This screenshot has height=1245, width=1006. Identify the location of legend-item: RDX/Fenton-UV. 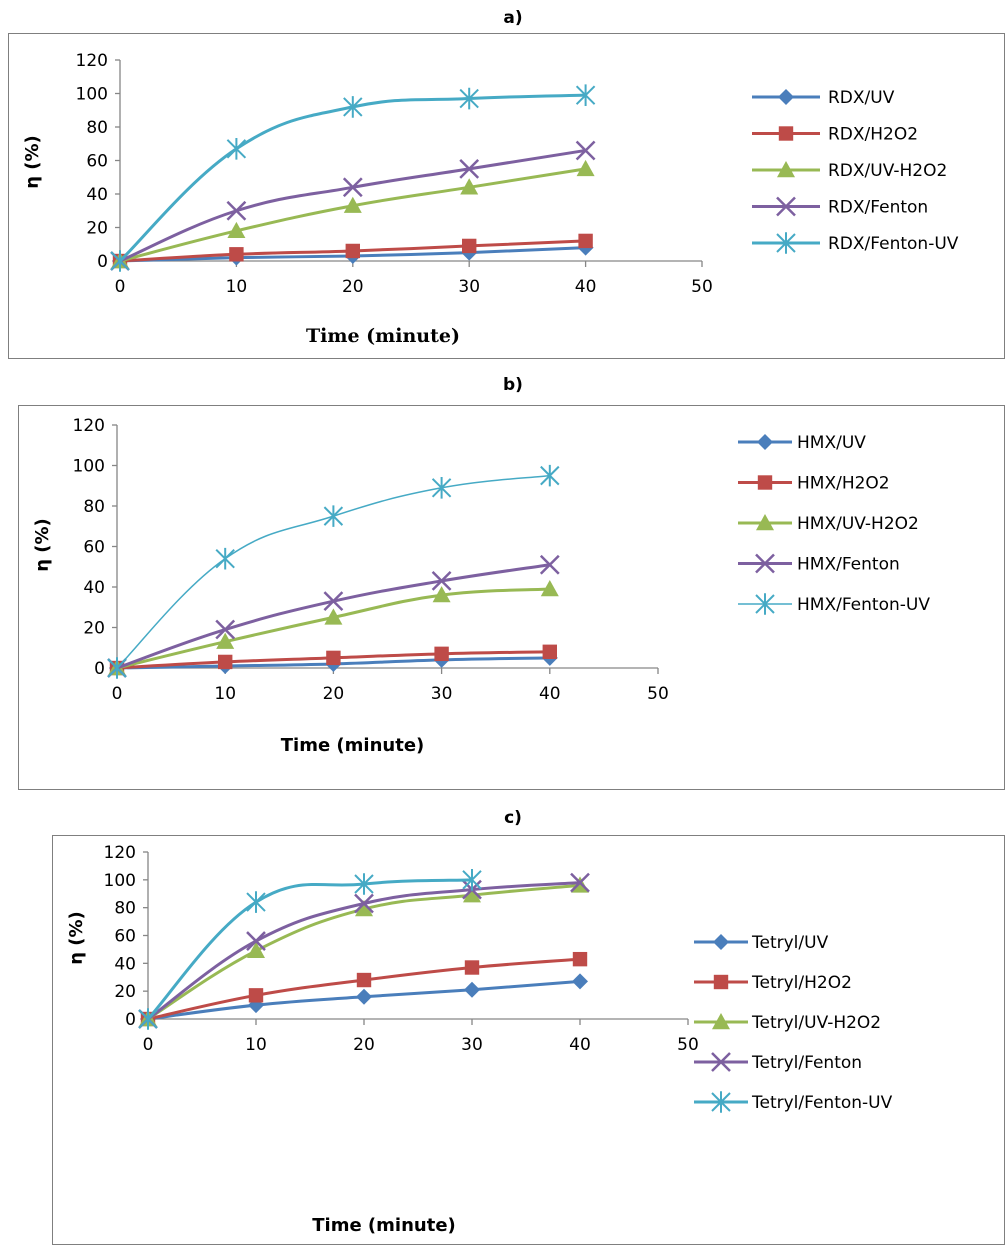
(855, 243).